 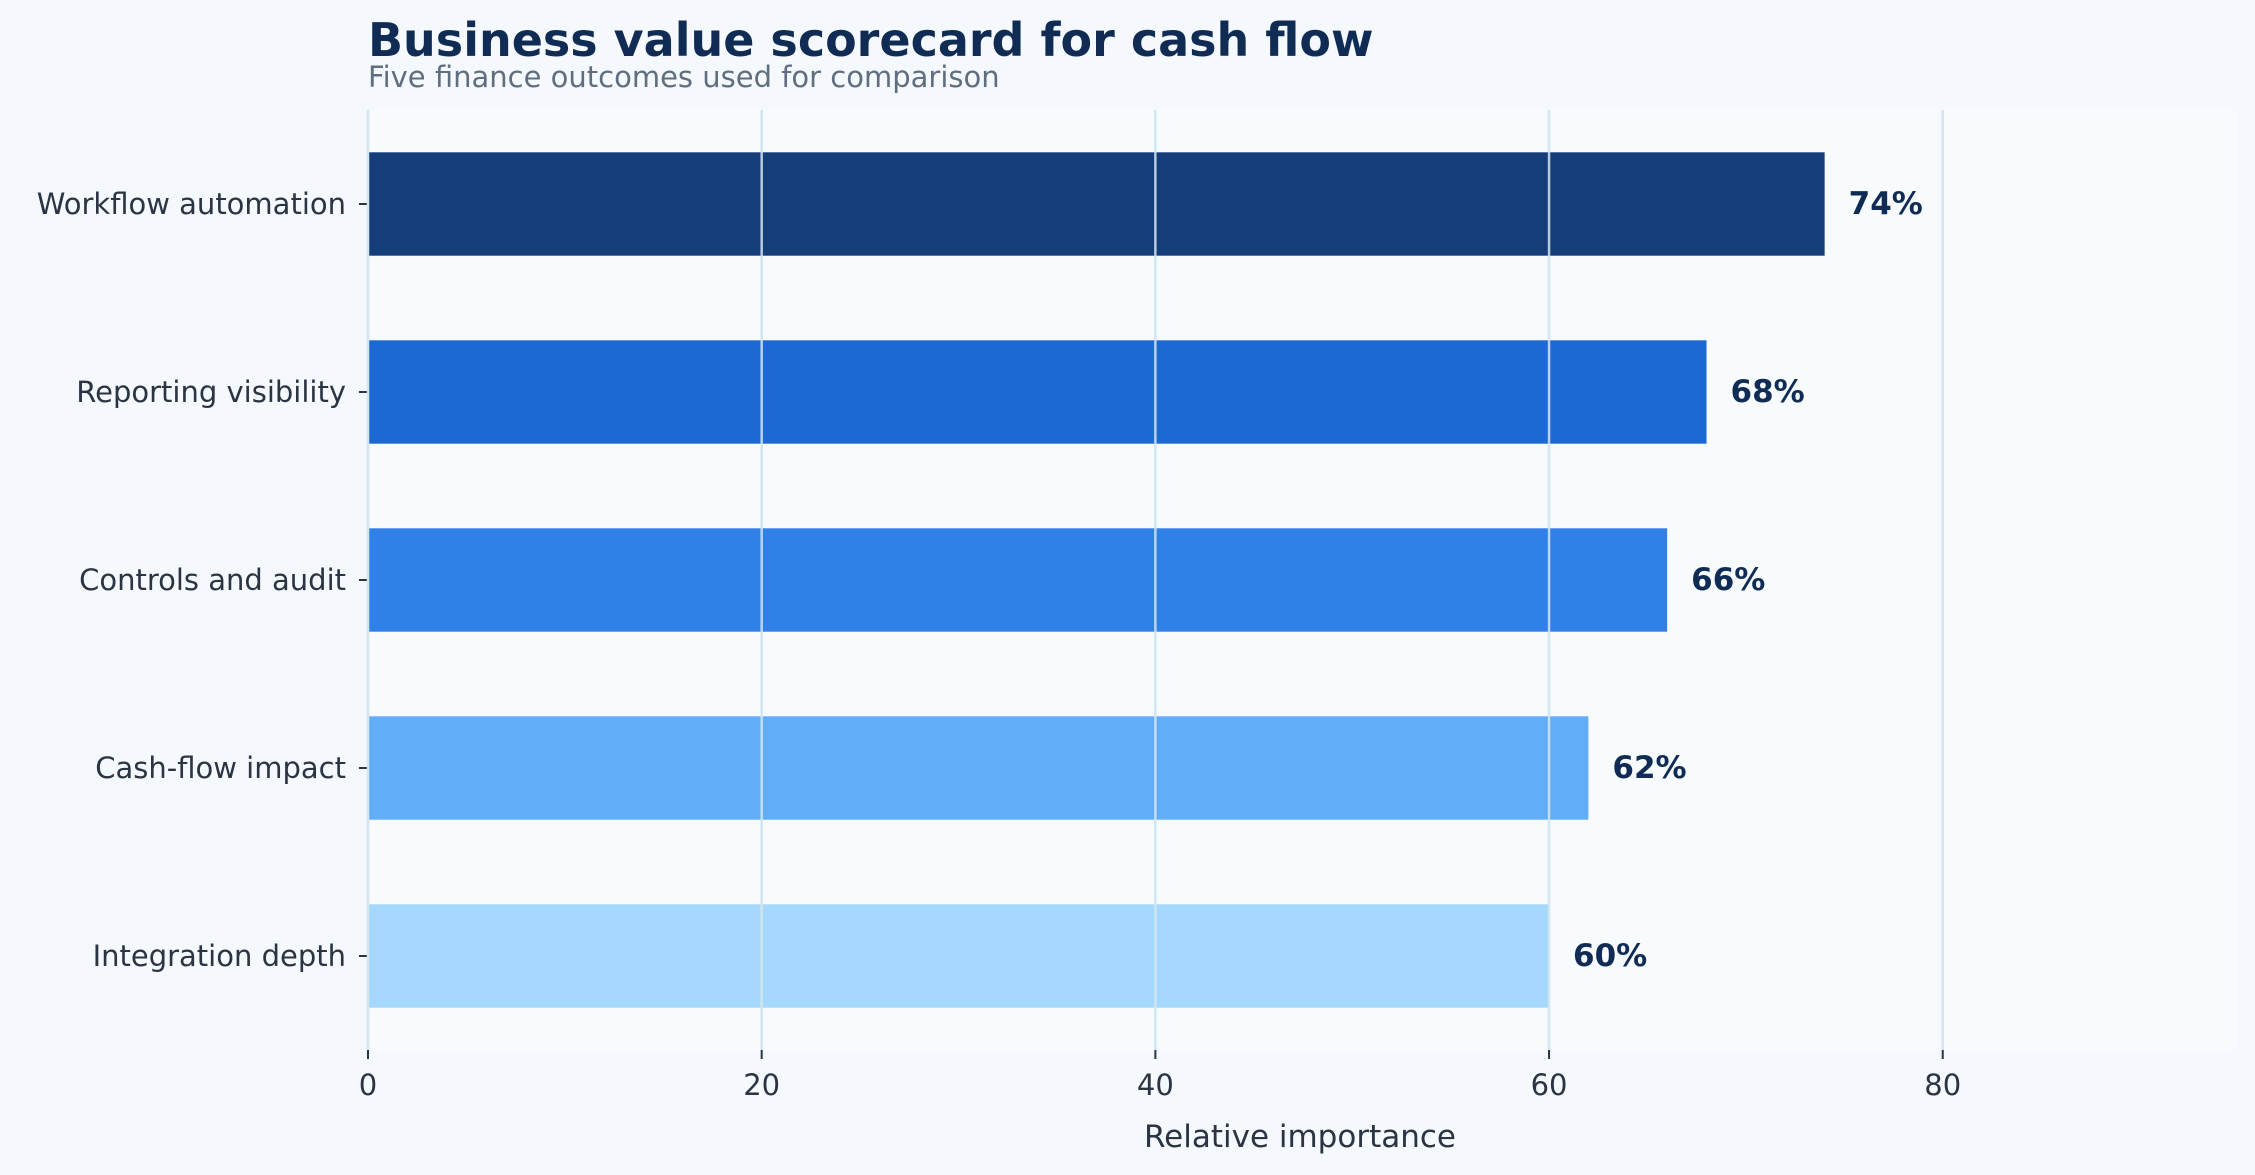 What do you see at coordinates (191, 204) in the screenshot?
I see `category-label: Workflow automation` at bounding box center [191, 204].